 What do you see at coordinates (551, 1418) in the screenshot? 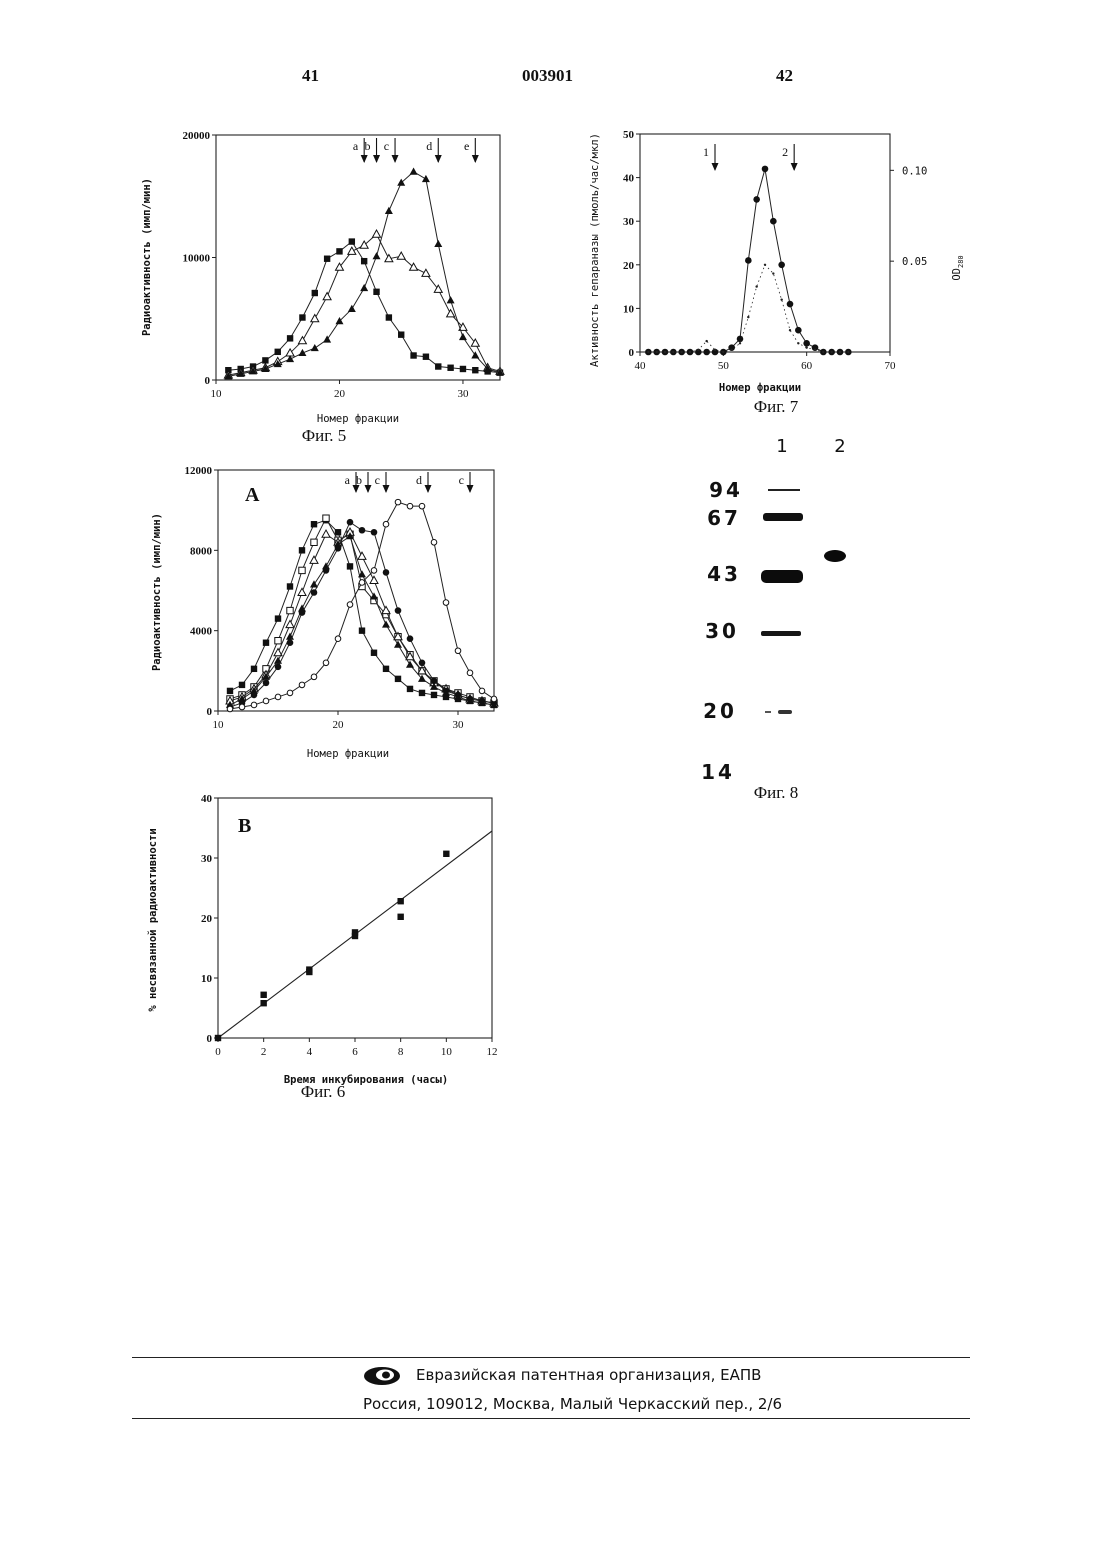
I see `footer-rule-bottom` at bounding box center [551, 1418].